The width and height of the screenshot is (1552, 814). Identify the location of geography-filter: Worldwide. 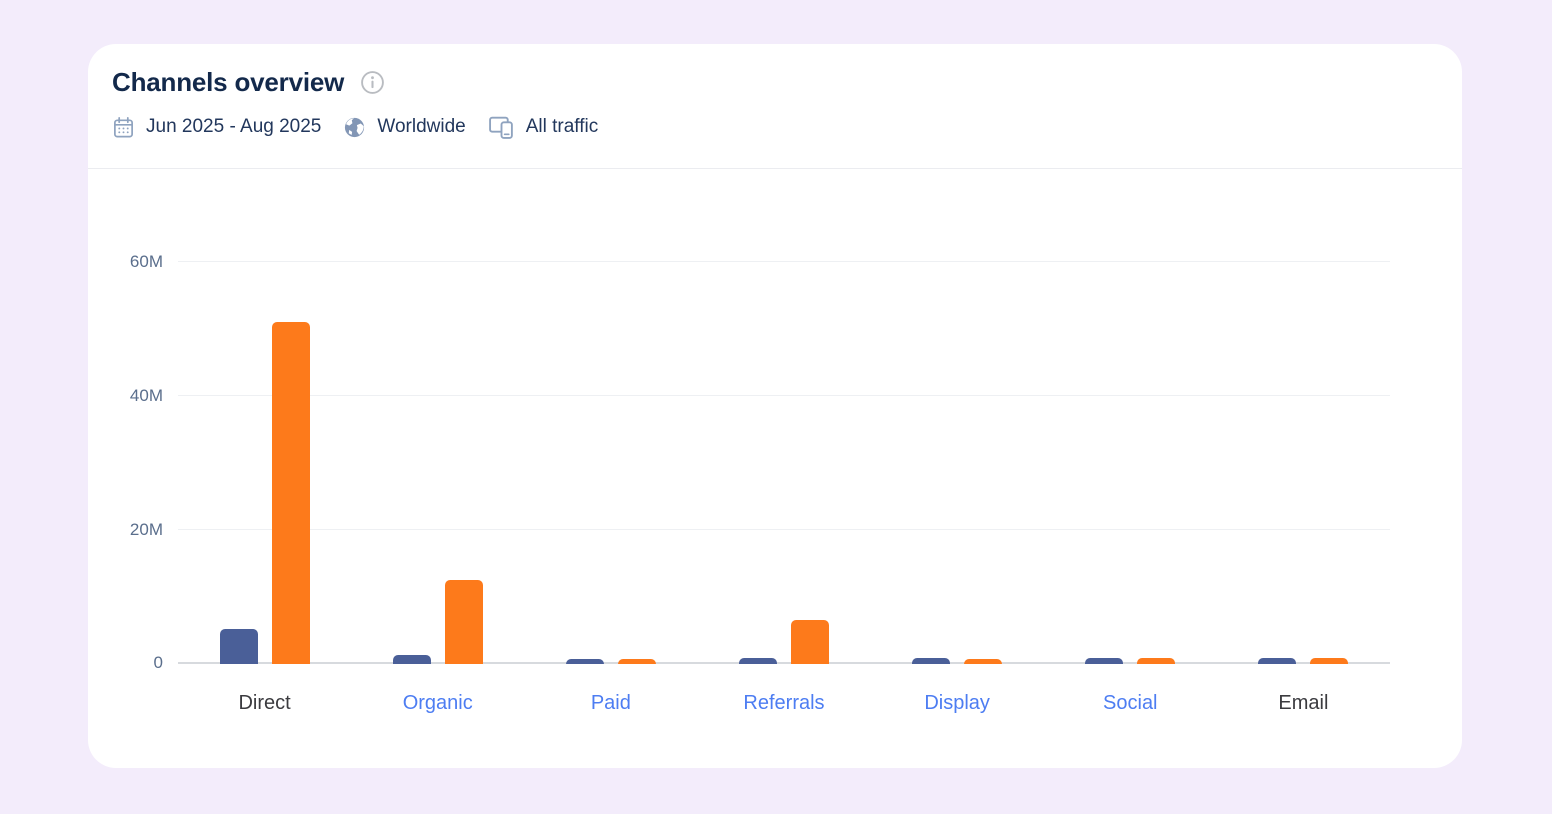
(421, 126).